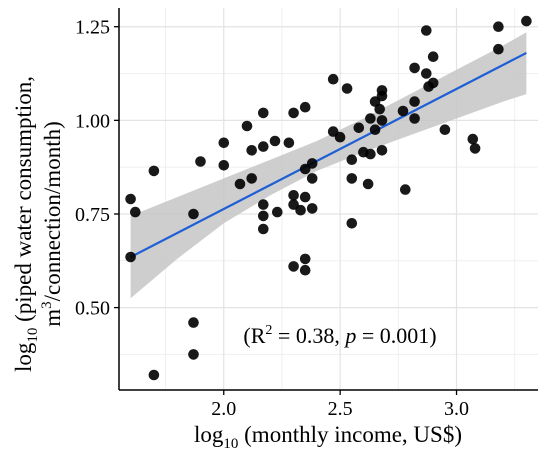 Image resolution: width=550 pixels, height=455 pixels. I want to click on x-axis-title: log10 (monthly income, US$), so click(328, 437).